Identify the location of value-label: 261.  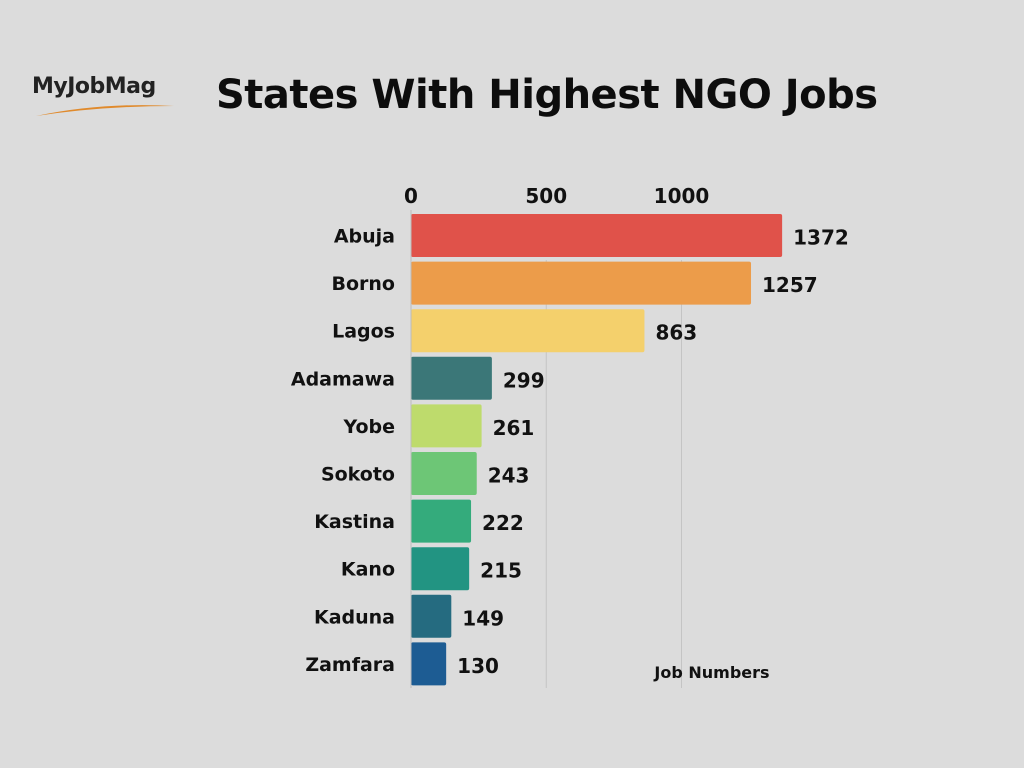
(514, 428).